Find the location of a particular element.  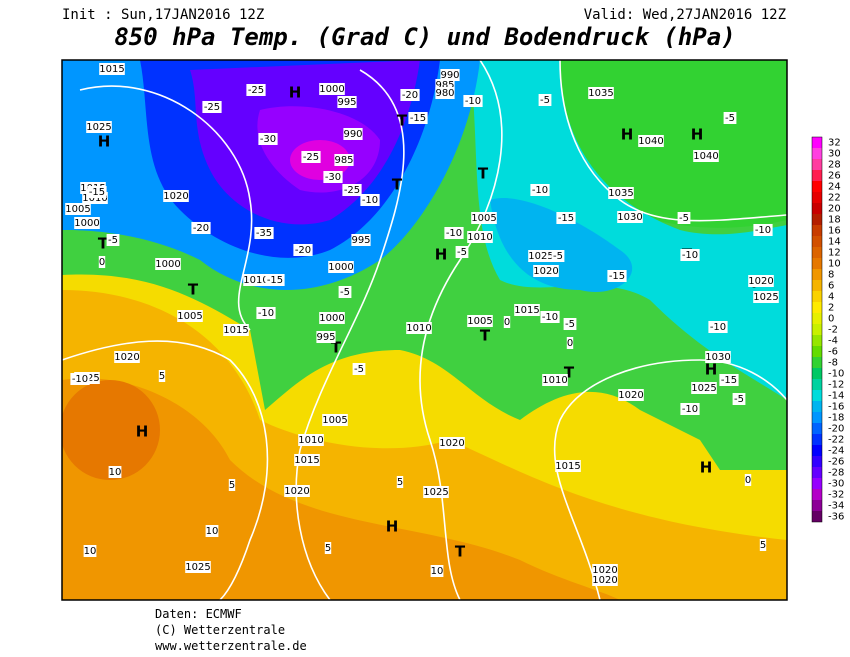

legend-label: 10 is located at coordinates (834, 264).